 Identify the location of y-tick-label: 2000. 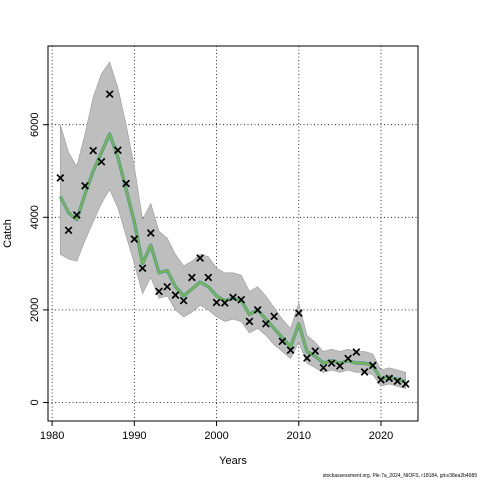
(35, 310).